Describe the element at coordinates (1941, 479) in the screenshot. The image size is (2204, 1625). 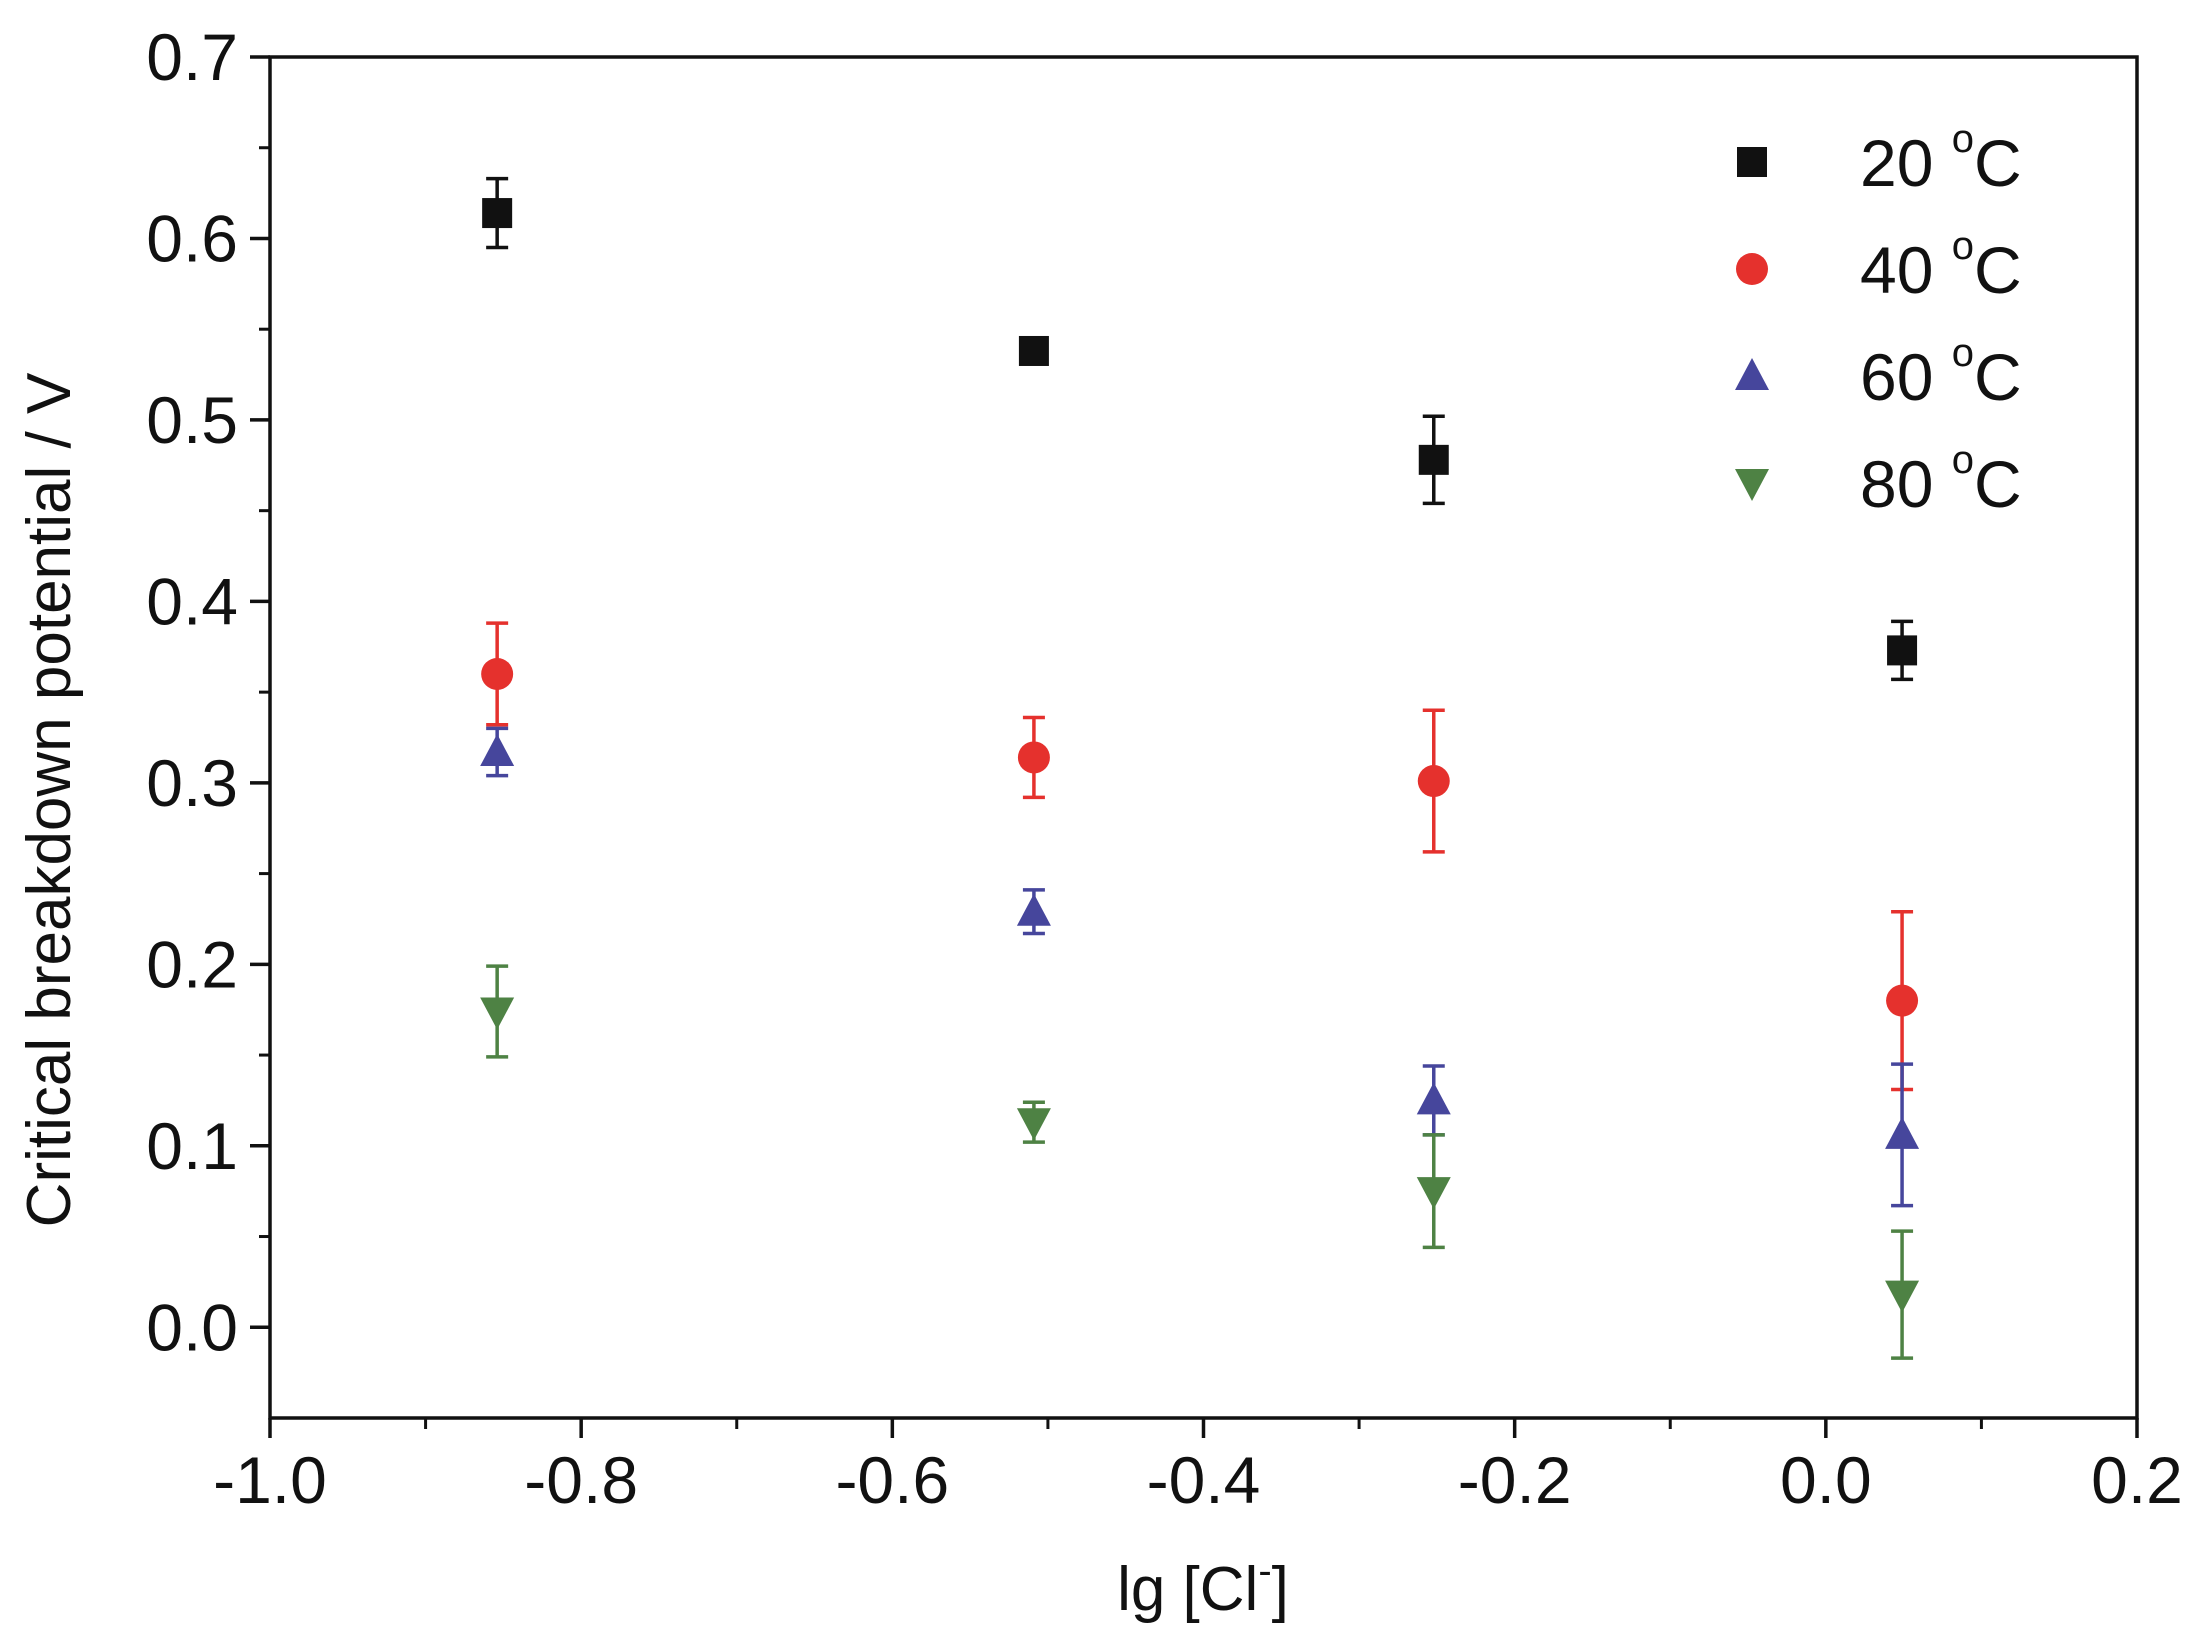
I see `legend-label: 80 oC` at that location.